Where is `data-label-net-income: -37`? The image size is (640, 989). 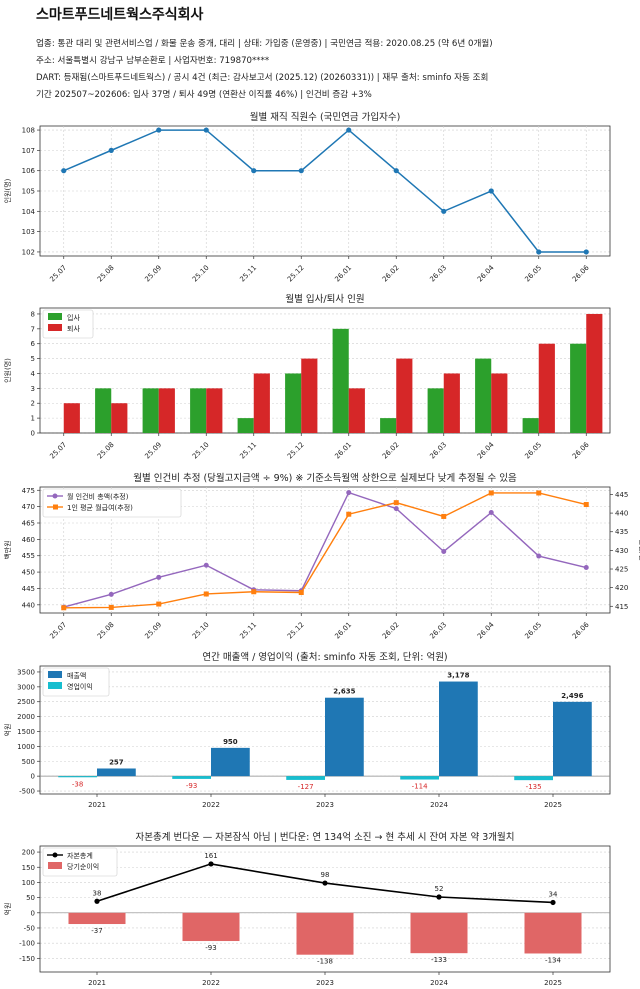 data-label-net-income: -37 is located at coordinates (96, 931).